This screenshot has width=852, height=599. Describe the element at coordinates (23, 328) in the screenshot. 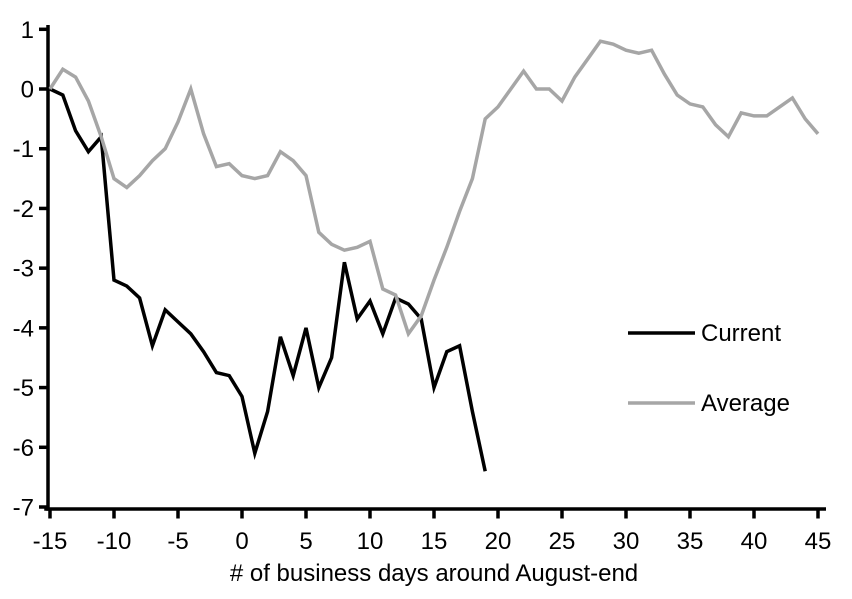

I see `y-tick-label: -4` at that location.